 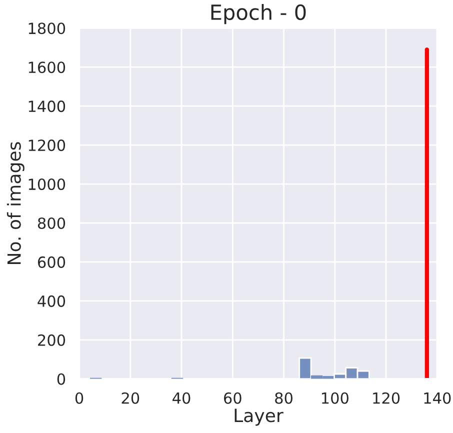 I want to click on y-tick-label: 400, so click(x=52, y=301).